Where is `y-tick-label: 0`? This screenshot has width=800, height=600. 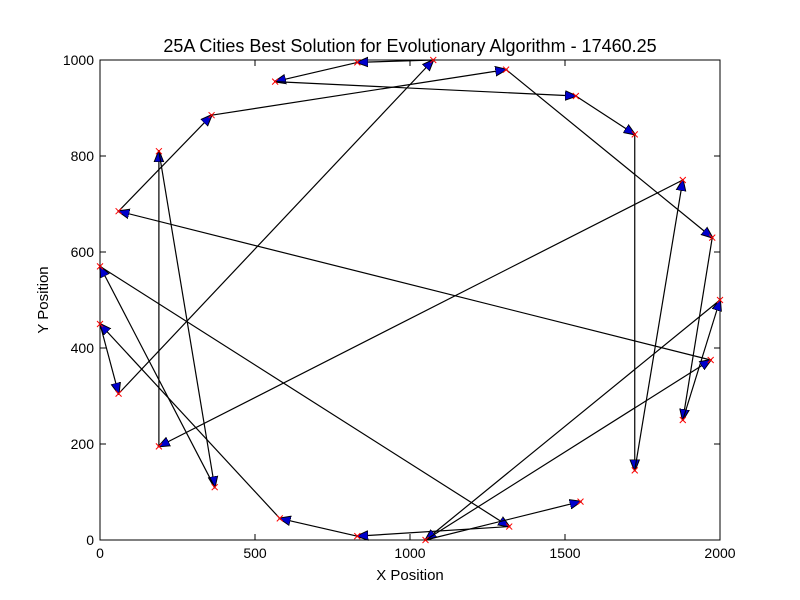
y-tick-label: 0 is located at coordinates (90, 540).